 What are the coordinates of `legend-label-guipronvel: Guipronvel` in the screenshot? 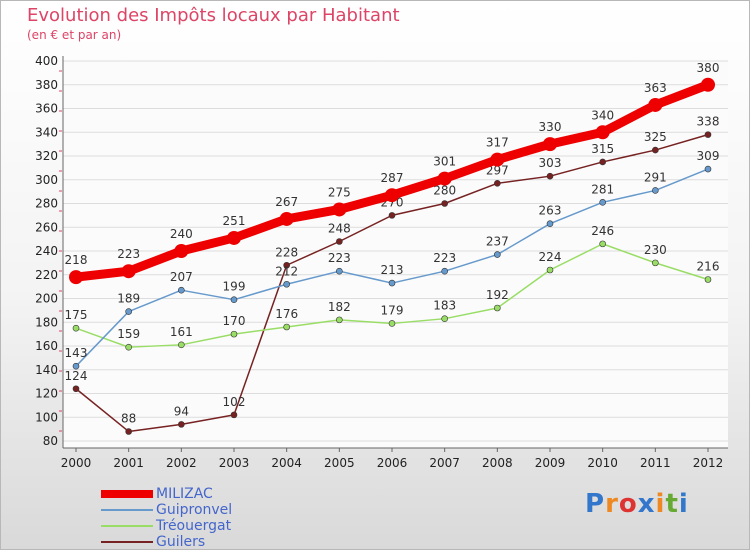 It's located at (194, 510).